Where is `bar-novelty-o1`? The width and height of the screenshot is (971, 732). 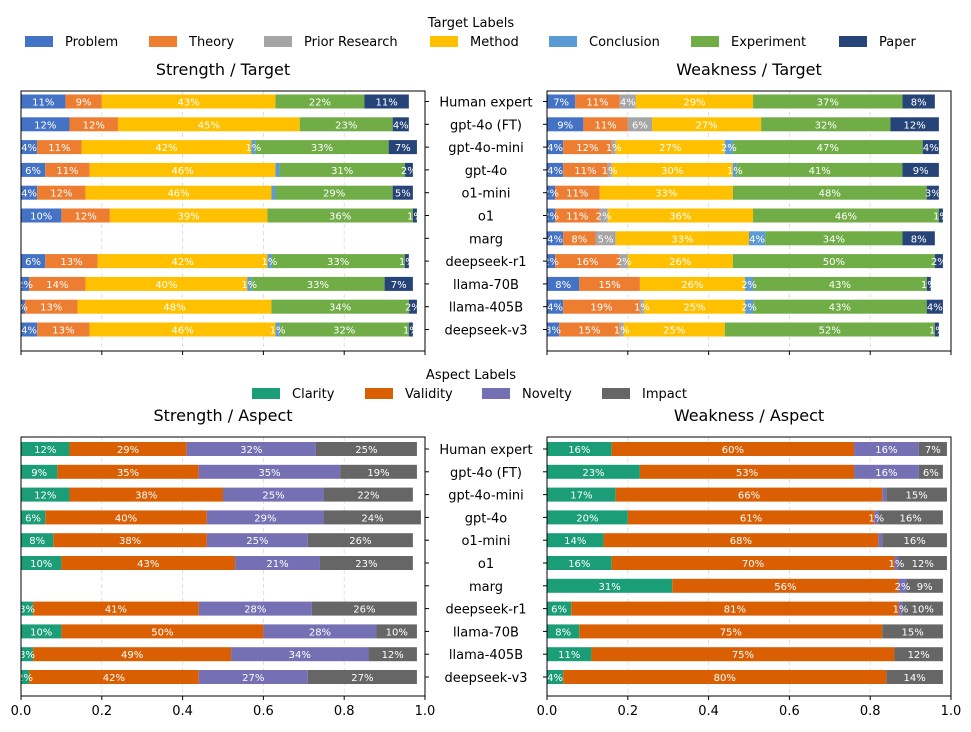
bar-novelty-o1 is located at coordinates (277, 563).